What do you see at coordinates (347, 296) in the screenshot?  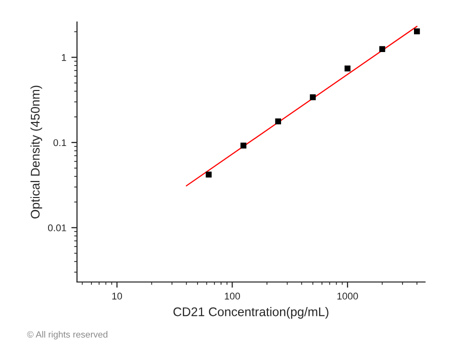 I see `x-tick-label: 1000` at bounding box center [347, 296].